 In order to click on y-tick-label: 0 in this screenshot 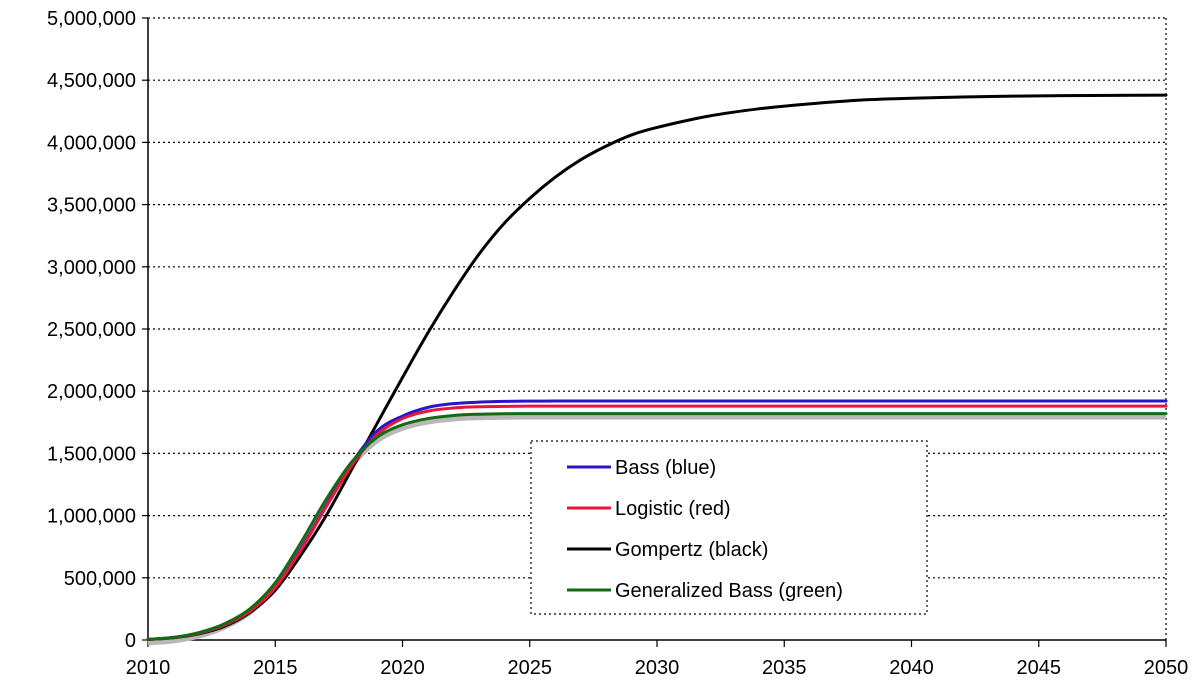, I will do `click(130, 641)`.